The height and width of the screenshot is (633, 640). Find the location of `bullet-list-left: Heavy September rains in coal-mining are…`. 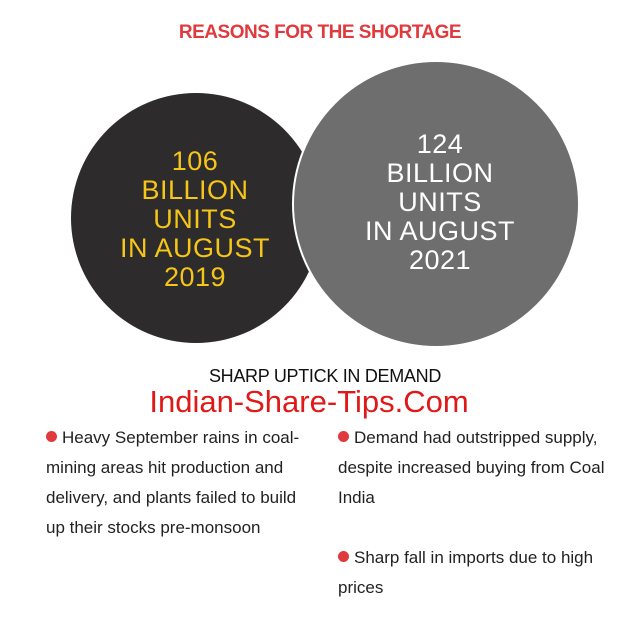

bullet-list-left: Heavy September rains in coal-mining are… is located at coordinates (181, 498).